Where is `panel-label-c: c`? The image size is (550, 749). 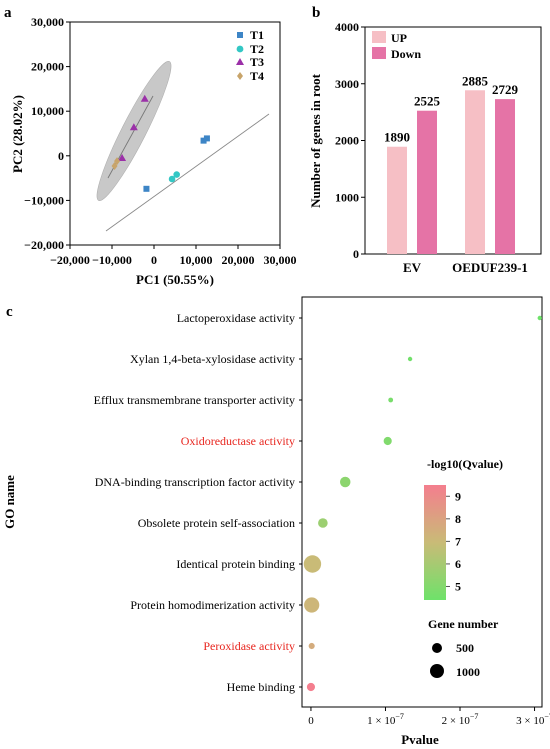 panel-label-c: c is located at coordinates (9, 312).